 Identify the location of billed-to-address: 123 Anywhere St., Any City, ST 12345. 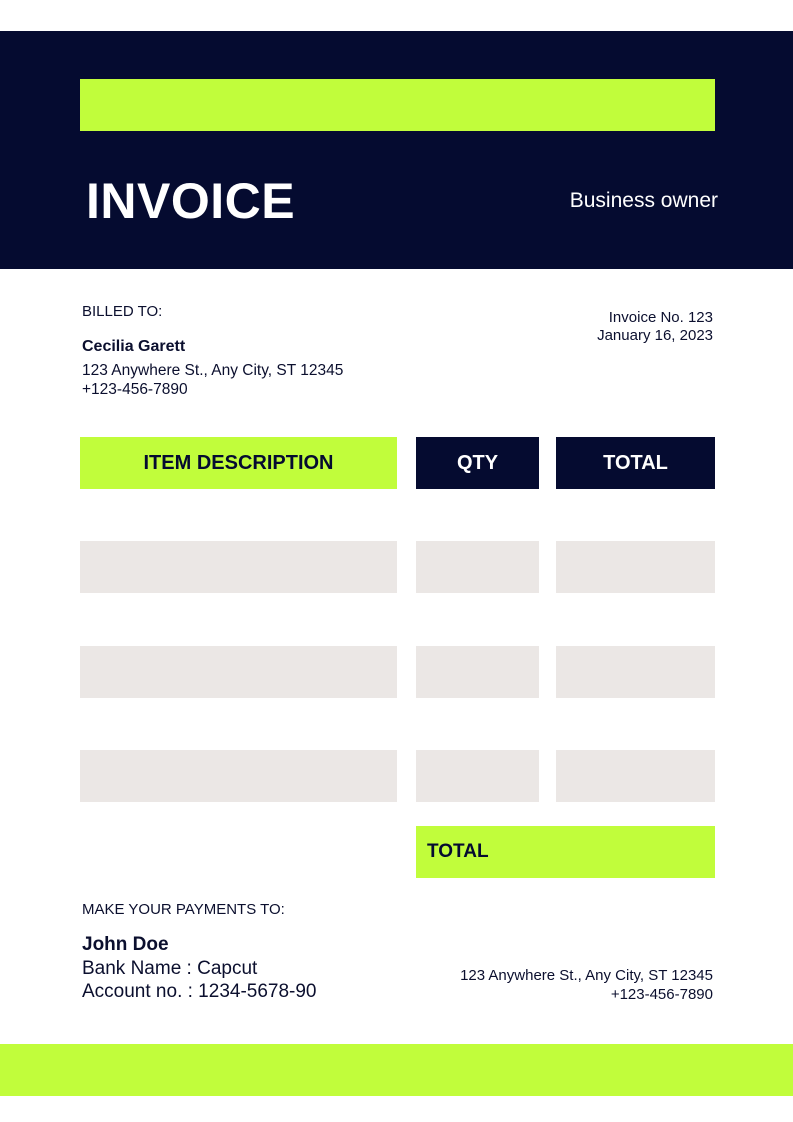
(213, 370).